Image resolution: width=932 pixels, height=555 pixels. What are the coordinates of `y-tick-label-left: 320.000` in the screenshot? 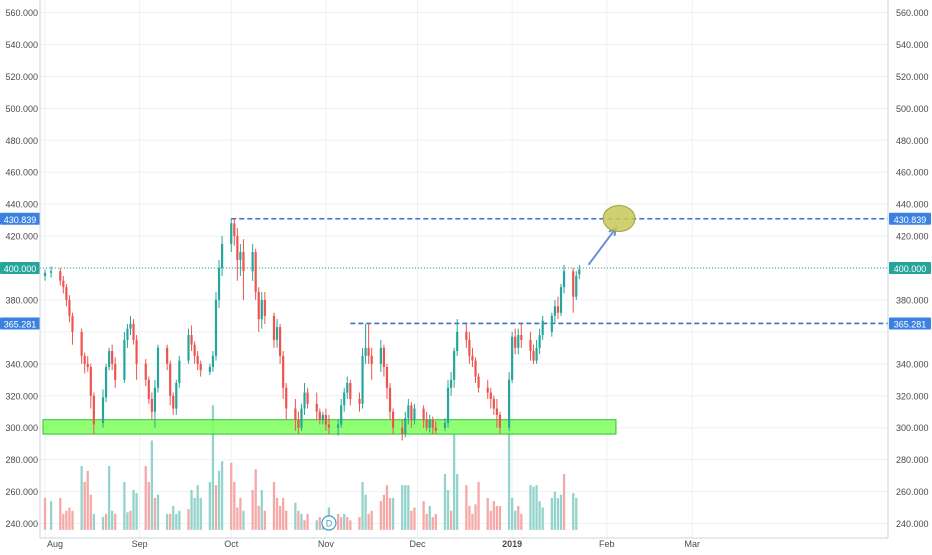 It's located at (21, 396).